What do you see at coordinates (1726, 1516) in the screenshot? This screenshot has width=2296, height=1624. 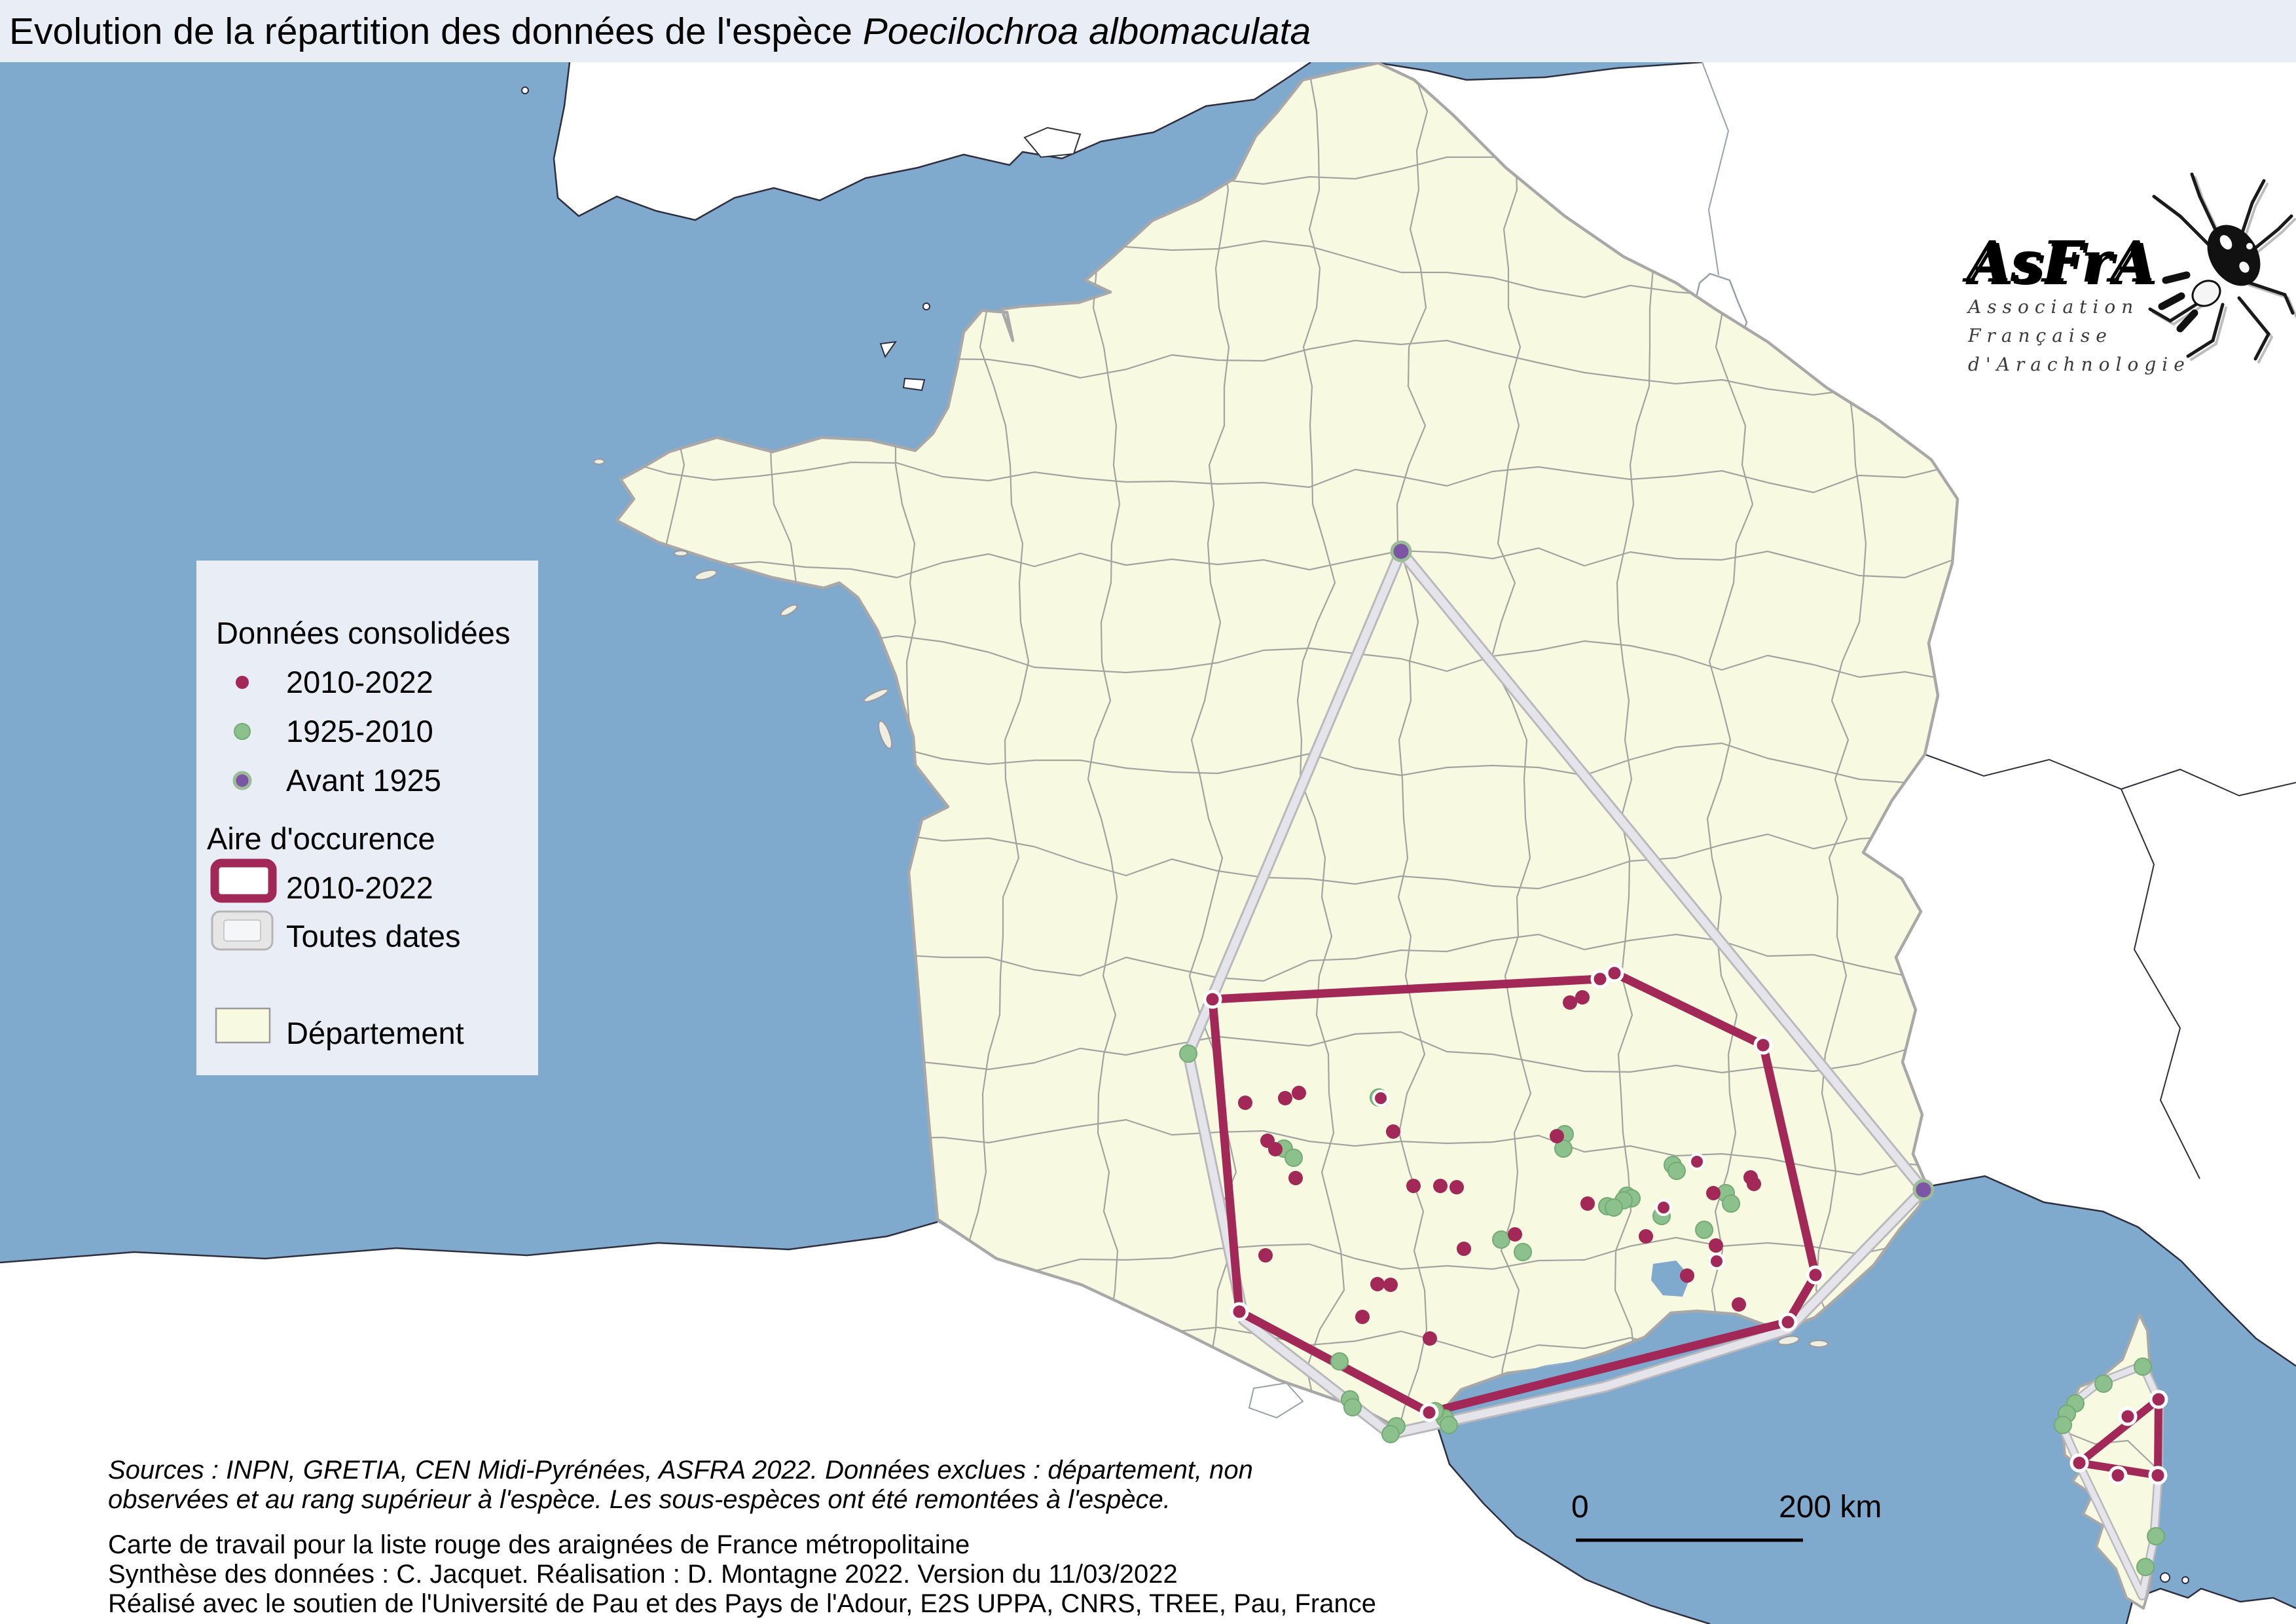 I see `scale-bar: 0 200 km` at bounding box center [1726, 1516].